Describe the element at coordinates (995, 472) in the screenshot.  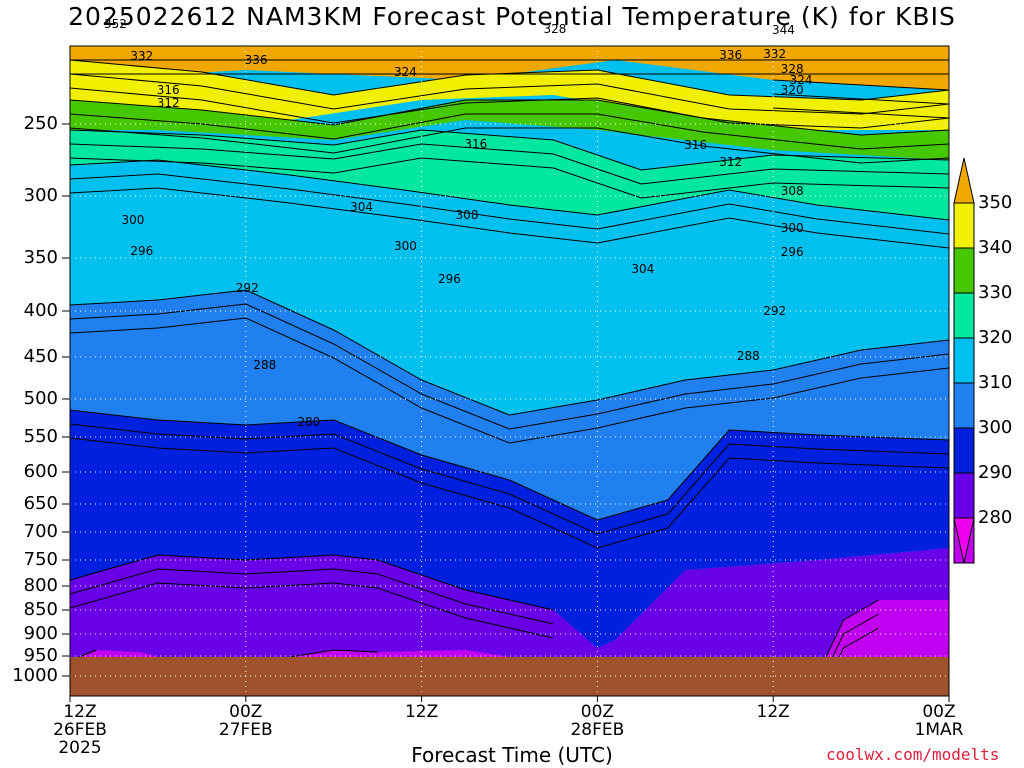
I see `colorbar-tick-label: 290` at that location.